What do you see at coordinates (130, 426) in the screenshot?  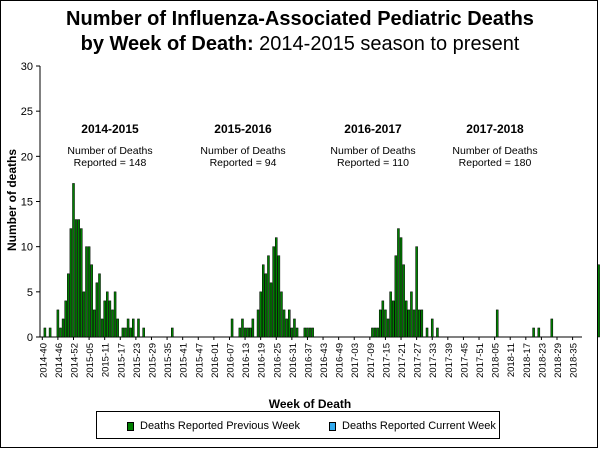 I see `legend-swatch-previous-icon` at bounding box center [130, 426].